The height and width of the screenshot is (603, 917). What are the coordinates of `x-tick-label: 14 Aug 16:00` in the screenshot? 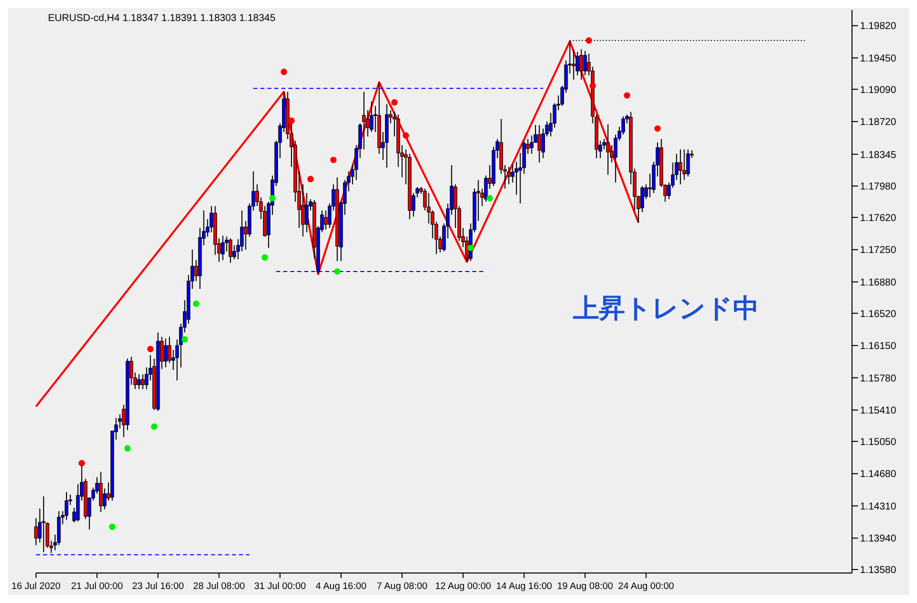 It's located at (524, 586).